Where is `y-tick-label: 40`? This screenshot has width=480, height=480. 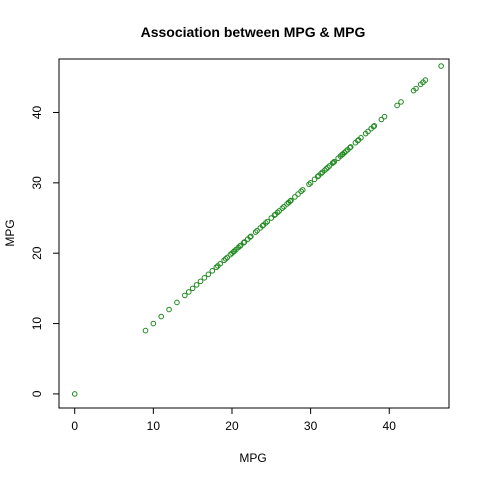 y-tick-label: 40 is located at coordinates (37, 112).